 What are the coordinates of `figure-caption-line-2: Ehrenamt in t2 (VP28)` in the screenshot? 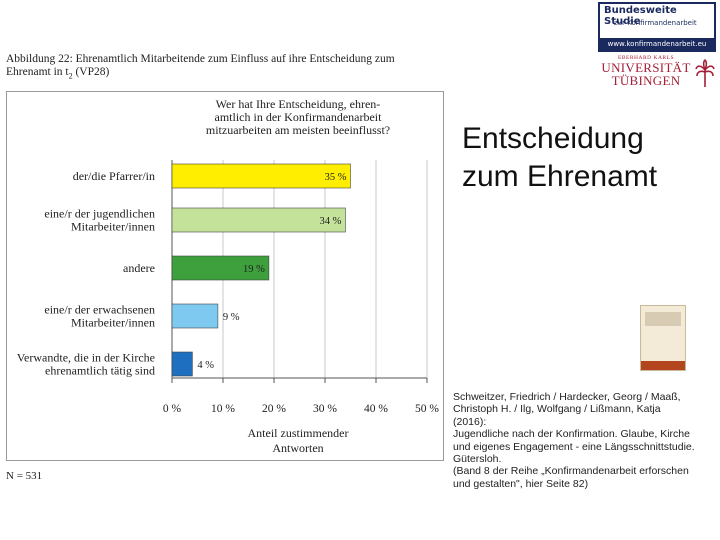 It's located at (221, 74).